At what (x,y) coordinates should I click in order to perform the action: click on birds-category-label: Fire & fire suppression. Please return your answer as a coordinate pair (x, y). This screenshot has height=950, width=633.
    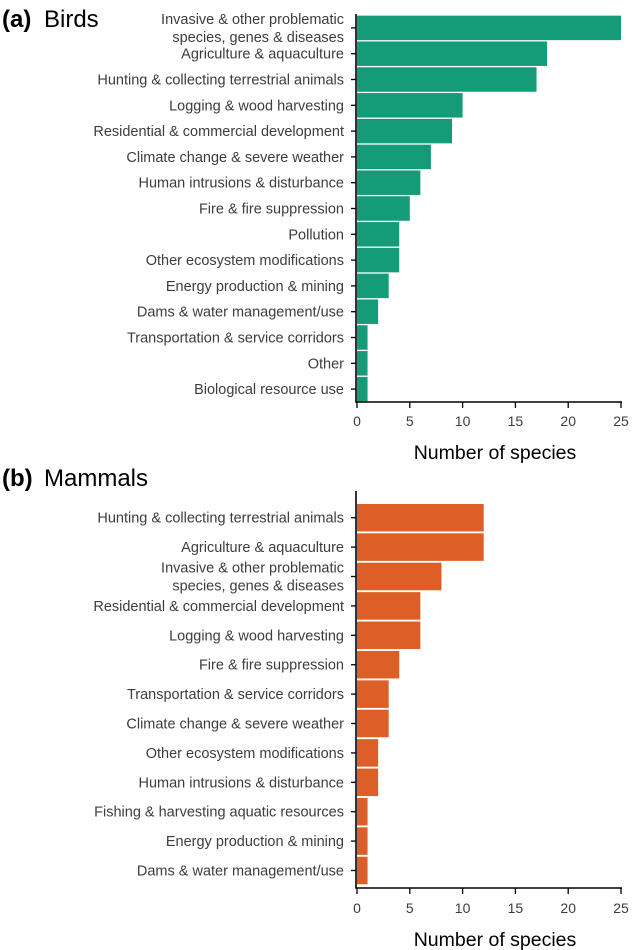
    Looking at the image, I should click on (271, 210).